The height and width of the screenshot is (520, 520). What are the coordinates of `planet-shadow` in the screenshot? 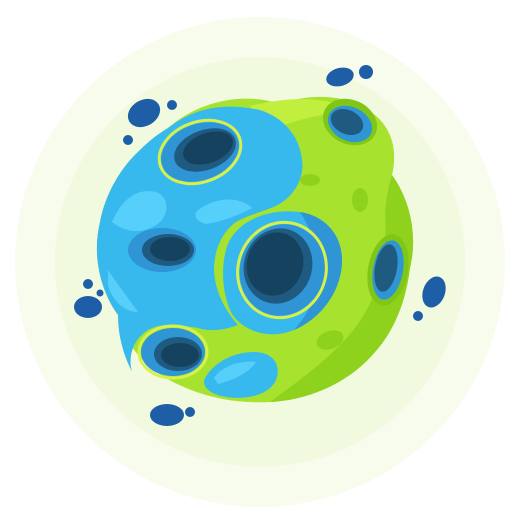 It's located at (342, 288).